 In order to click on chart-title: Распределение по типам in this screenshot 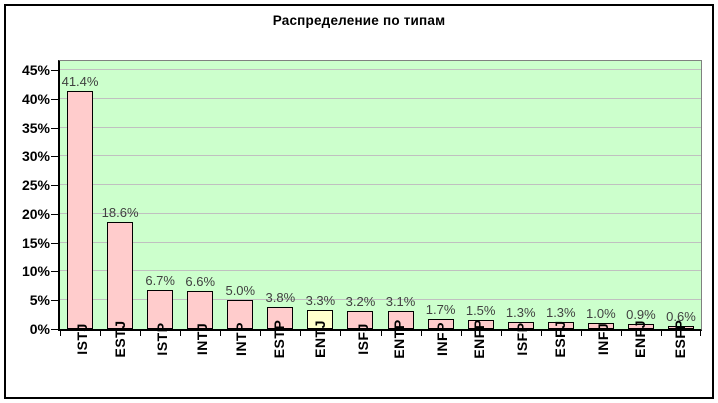, I will do `click(359, 20)`.